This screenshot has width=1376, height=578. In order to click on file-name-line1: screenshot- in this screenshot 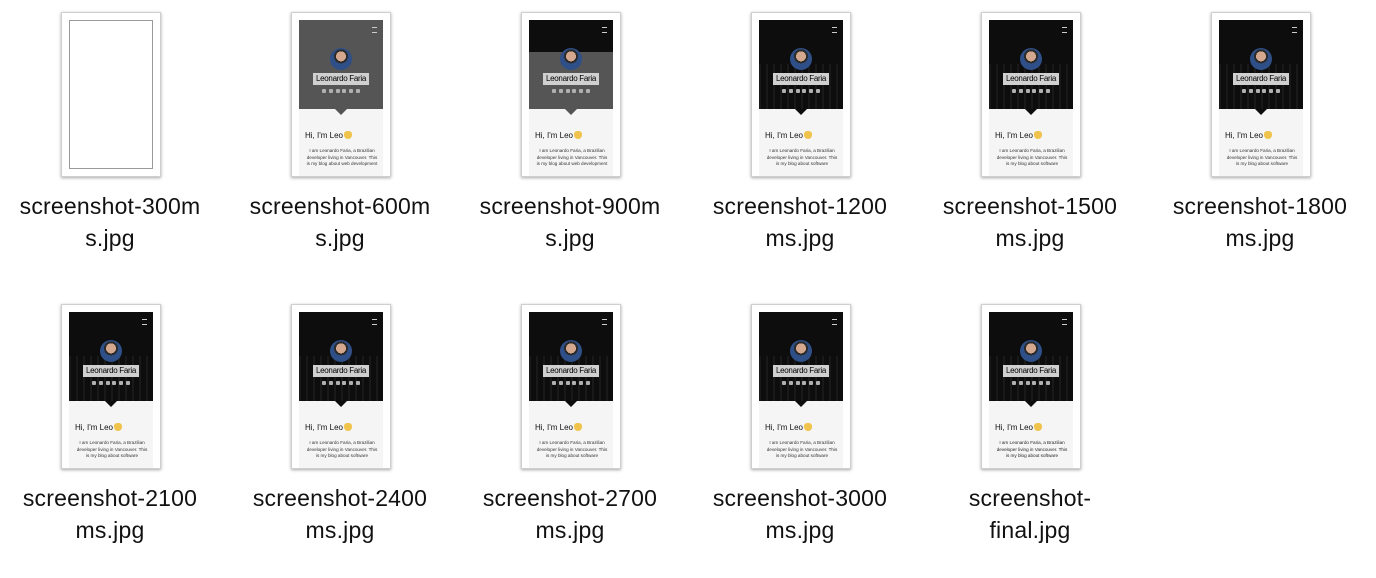, I will do `click(1030, 498)`.